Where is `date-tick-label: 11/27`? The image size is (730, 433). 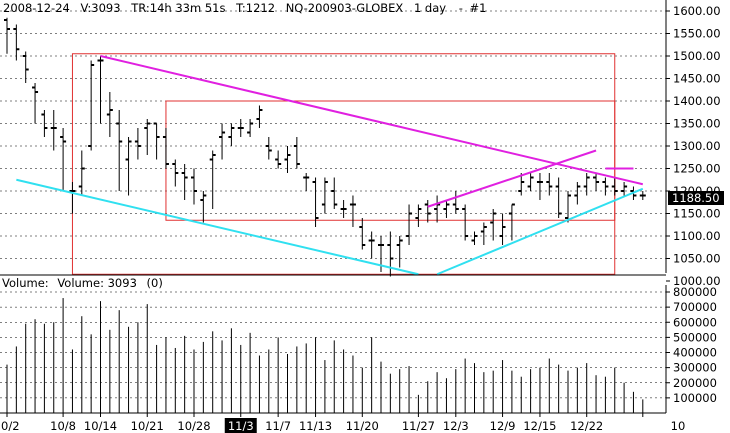
date-tick-label: 11/27 is located at coordinates (418, 426).